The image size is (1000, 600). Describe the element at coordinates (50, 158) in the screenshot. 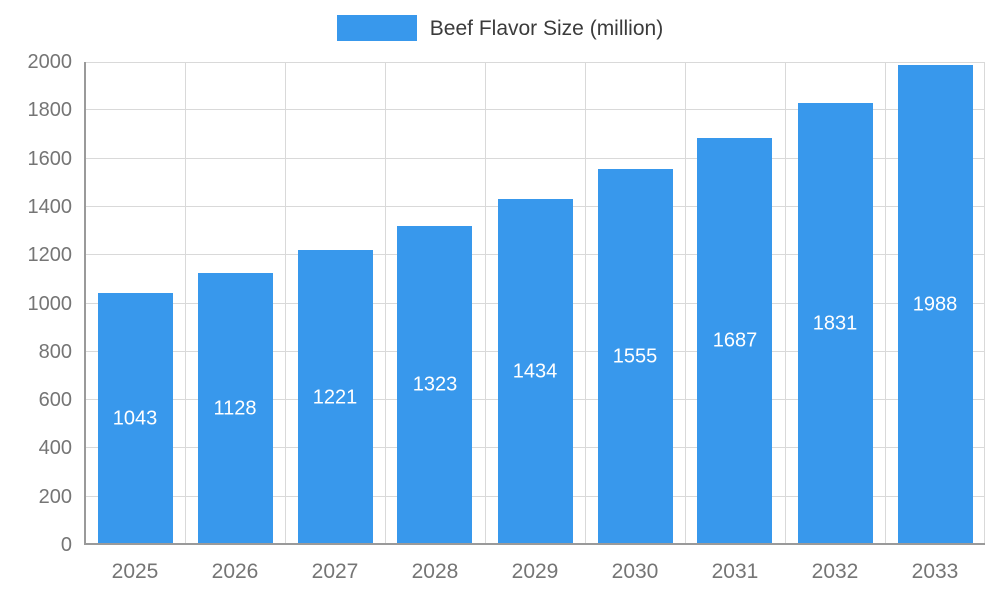

I see `y-tick-label: 1600` at that location.